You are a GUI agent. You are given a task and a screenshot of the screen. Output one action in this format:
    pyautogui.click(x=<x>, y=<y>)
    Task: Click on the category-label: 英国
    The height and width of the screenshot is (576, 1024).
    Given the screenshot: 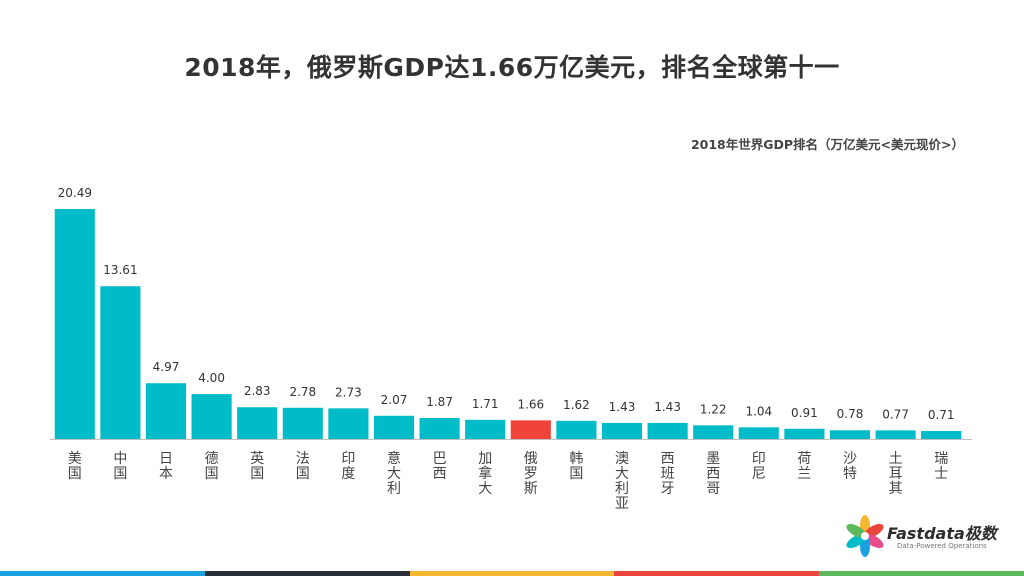 What is the action you would take?
    pyautogui.click(x=257, y=466)
    